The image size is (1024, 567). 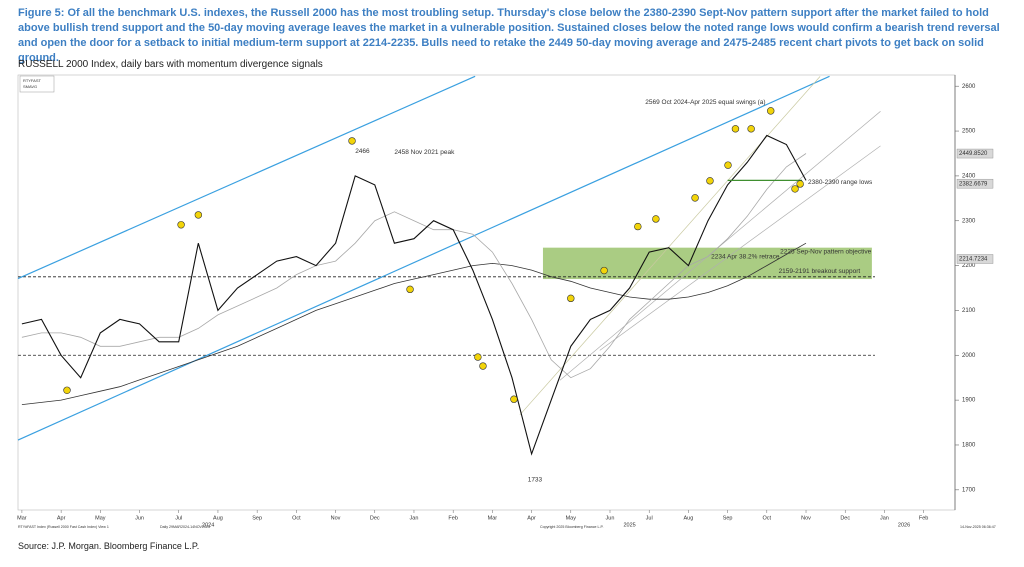 I want to click on y-tick-label: 1700, so click(x=969, y=490).